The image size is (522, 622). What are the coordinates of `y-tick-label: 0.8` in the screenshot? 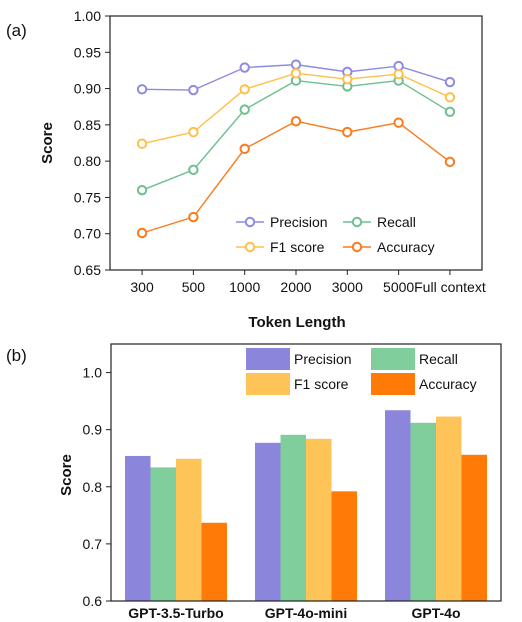 It's located at (93, 487).